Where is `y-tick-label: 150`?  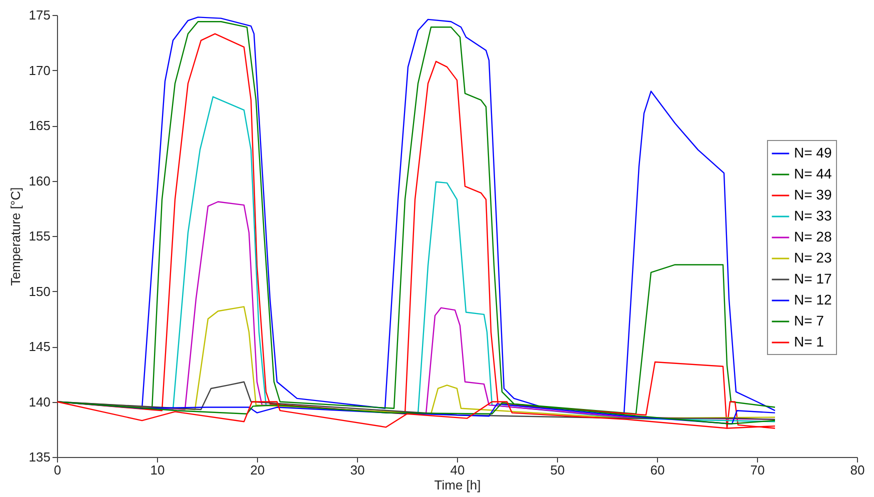
y-tick-label: 150 is located at coordinates (39, 291).